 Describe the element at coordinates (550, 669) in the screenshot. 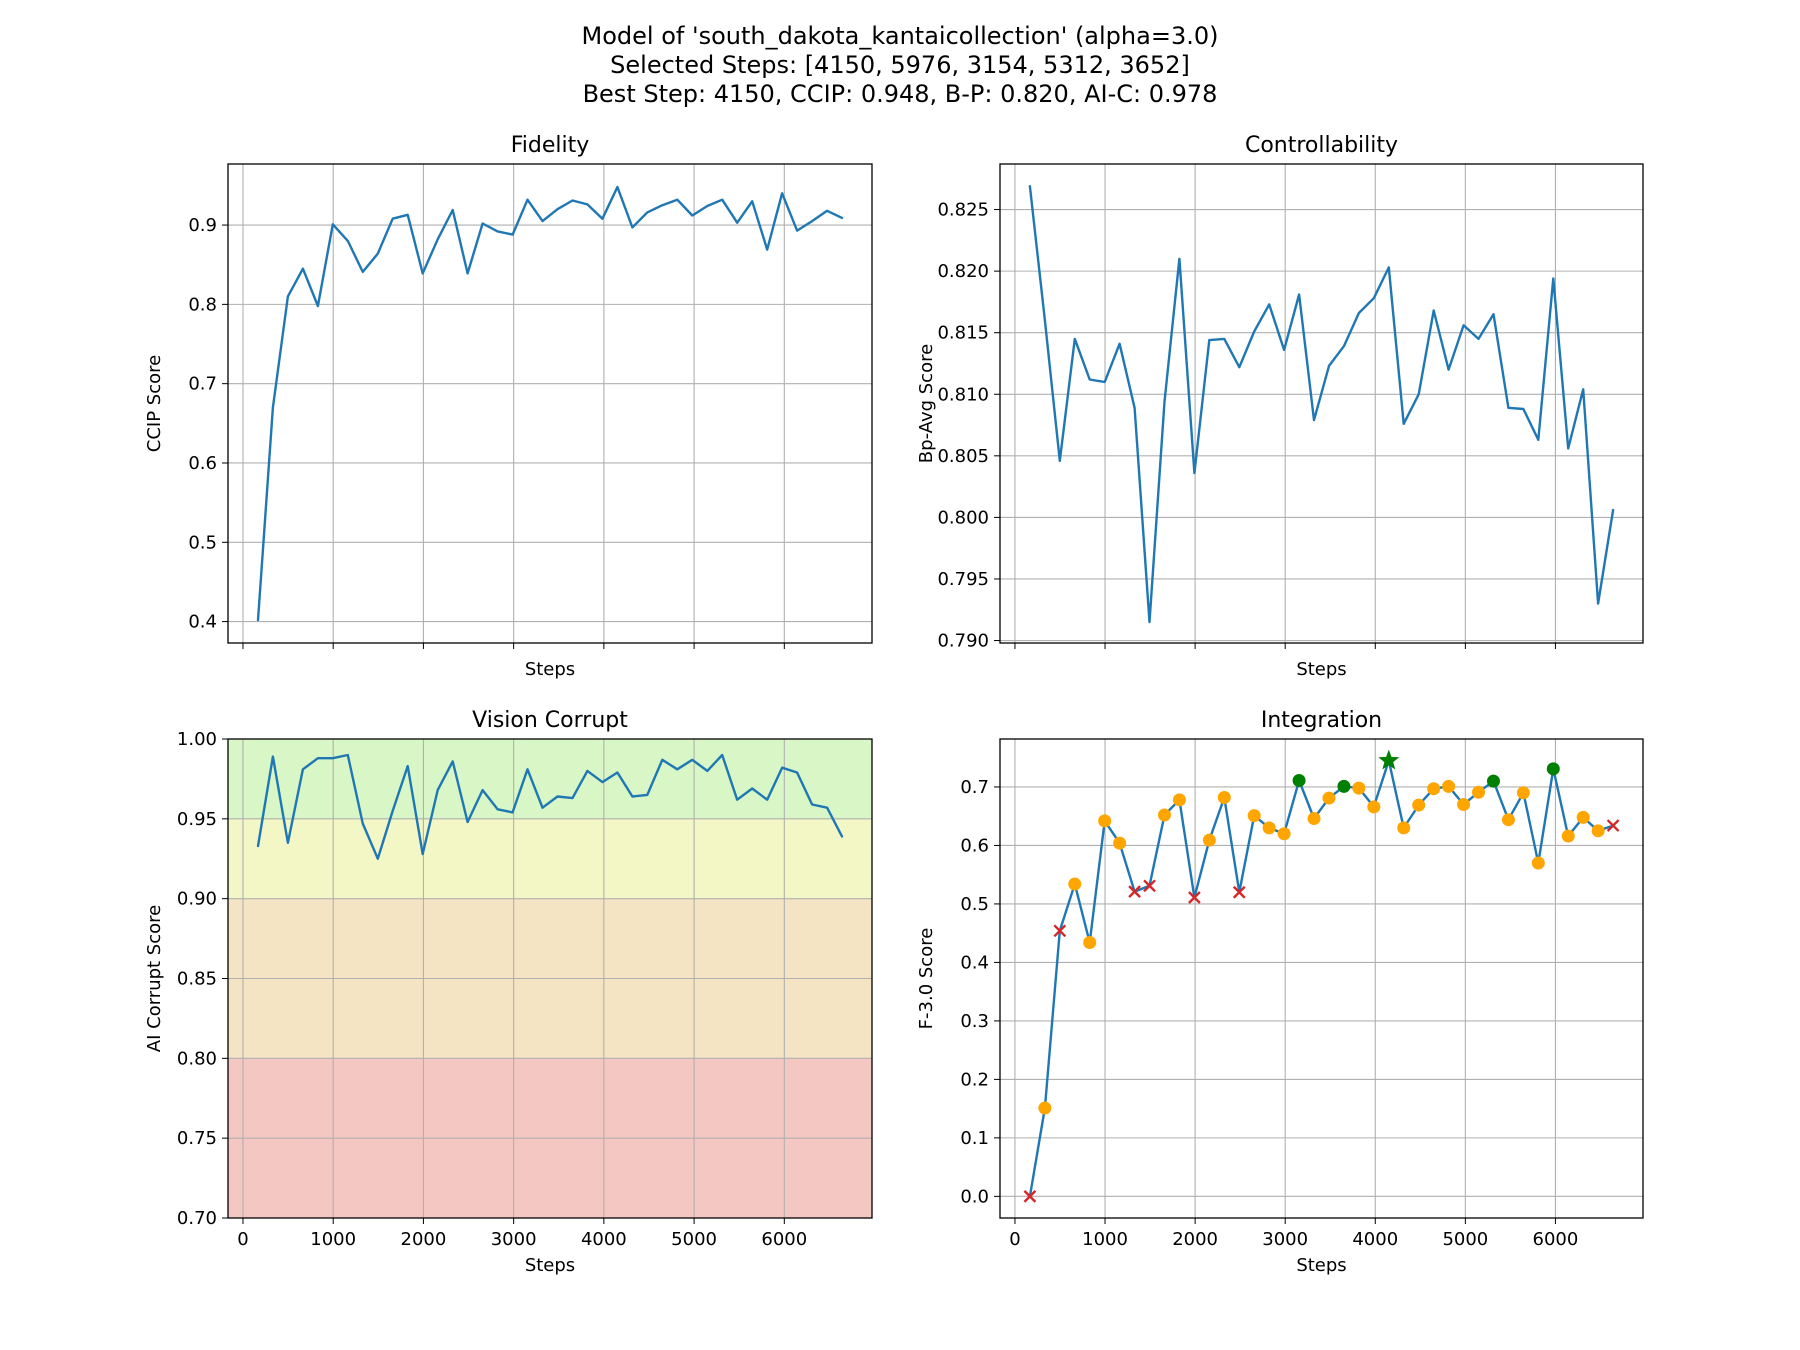

I see `fidelity-xlabel: Steps` at that location.